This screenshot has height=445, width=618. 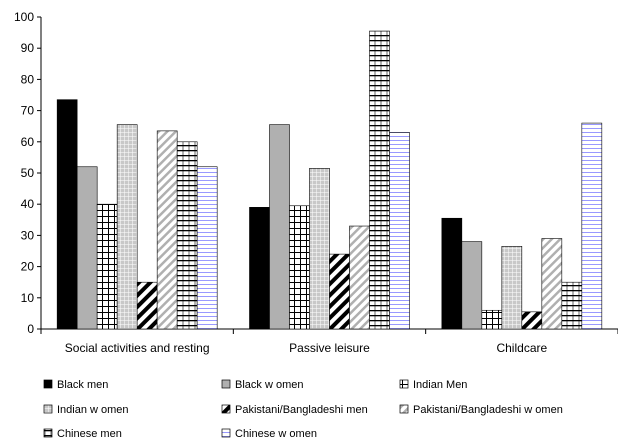 What do you see at coordinates (82, 385) in the screenshot?
I see `legend-label: Black men` at bounding box center [82, 385].